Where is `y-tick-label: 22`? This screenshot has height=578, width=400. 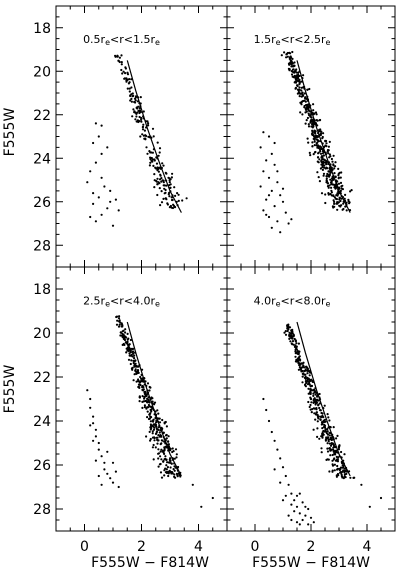 y-tick-label: 22 is located at coordinates (42, 116).